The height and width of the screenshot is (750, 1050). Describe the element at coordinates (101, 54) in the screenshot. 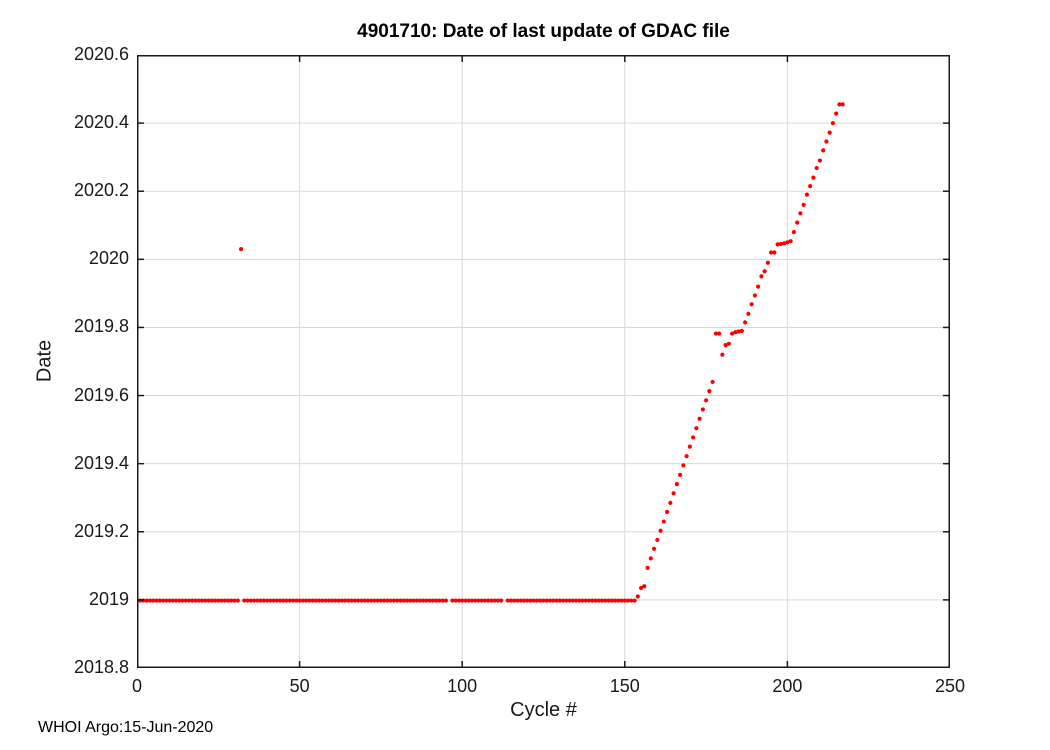

I see `y-tick-label: 2020.6` at that location.